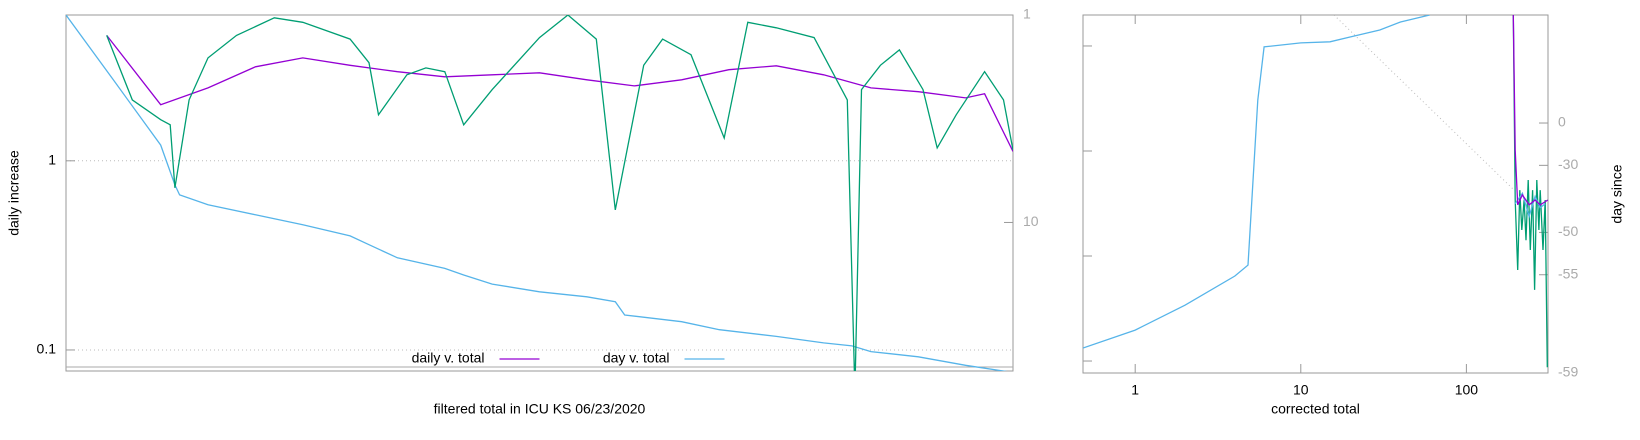  Describe the element at coordinates (1301, 390) in the screenshot. I see `x-tick-label: 10` at that location.